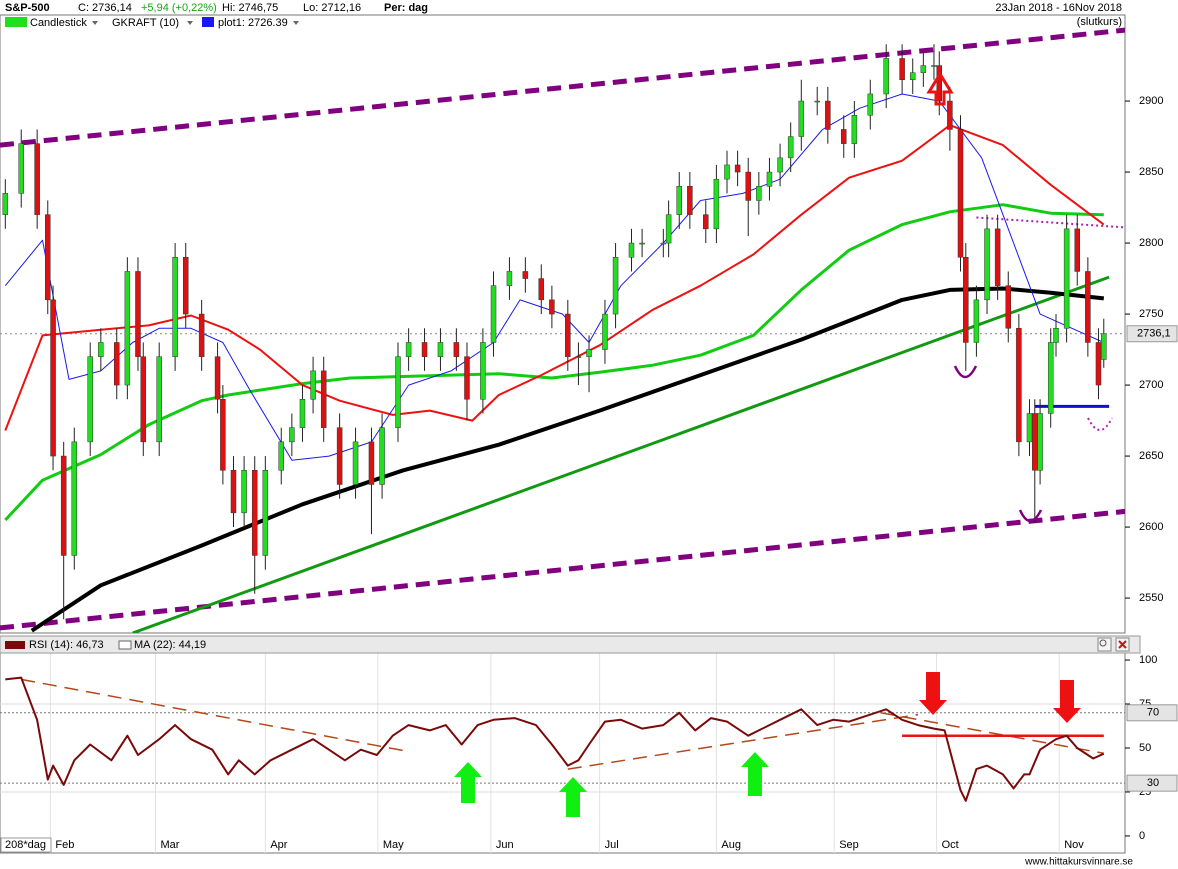 This screenshot has width=1178, height=869. What do you see at coordinates (1074, 845) in the screenshot?
I see `x-tick-label: Nov` at bounding box center [1074, 845].